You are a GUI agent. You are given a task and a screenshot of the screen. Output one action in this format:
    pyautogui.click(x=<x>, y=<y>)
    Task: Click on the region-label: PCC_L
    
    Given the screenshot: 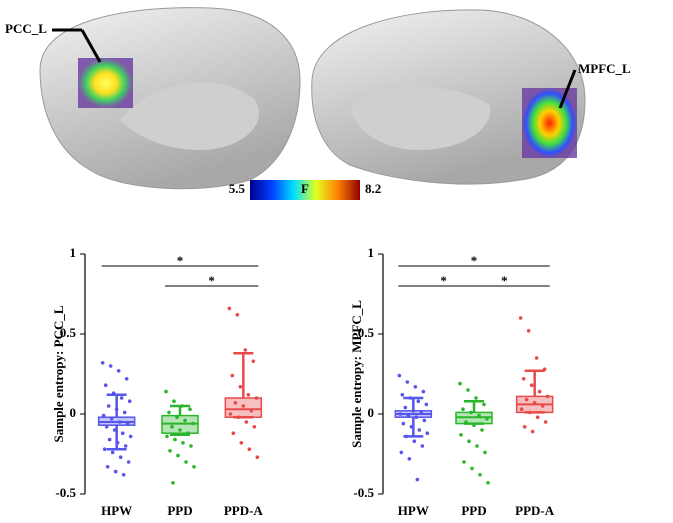 What is the action you would take?
    pyautogui.click(x=26, y=28)
    